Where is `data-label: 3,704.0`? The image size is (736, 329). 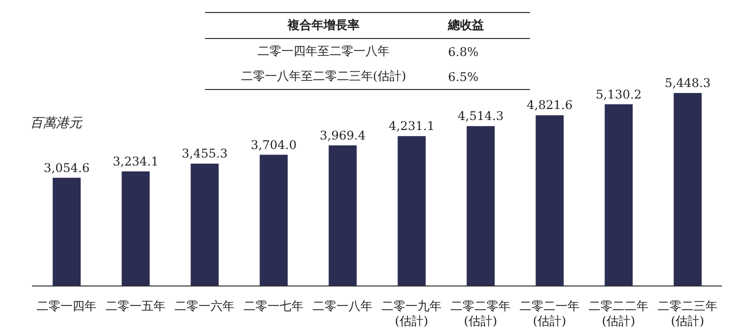 data-label: 3,704.0 is located at coordinates (273, 145).